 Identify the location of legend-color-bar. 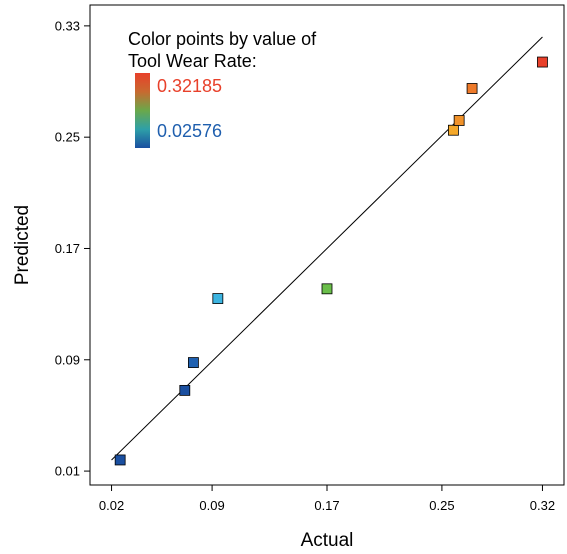
(142, 110).